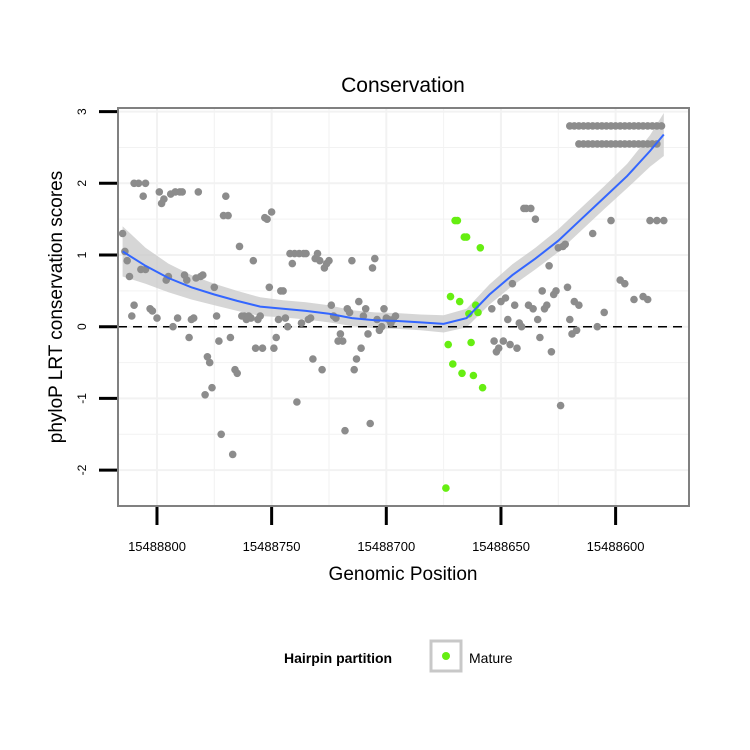 The width and height of the screenshot is (750, 750). Describe the element at coordinates (616, 546) in the screenshot. I see `x-tick-label: 15488600` at that location.